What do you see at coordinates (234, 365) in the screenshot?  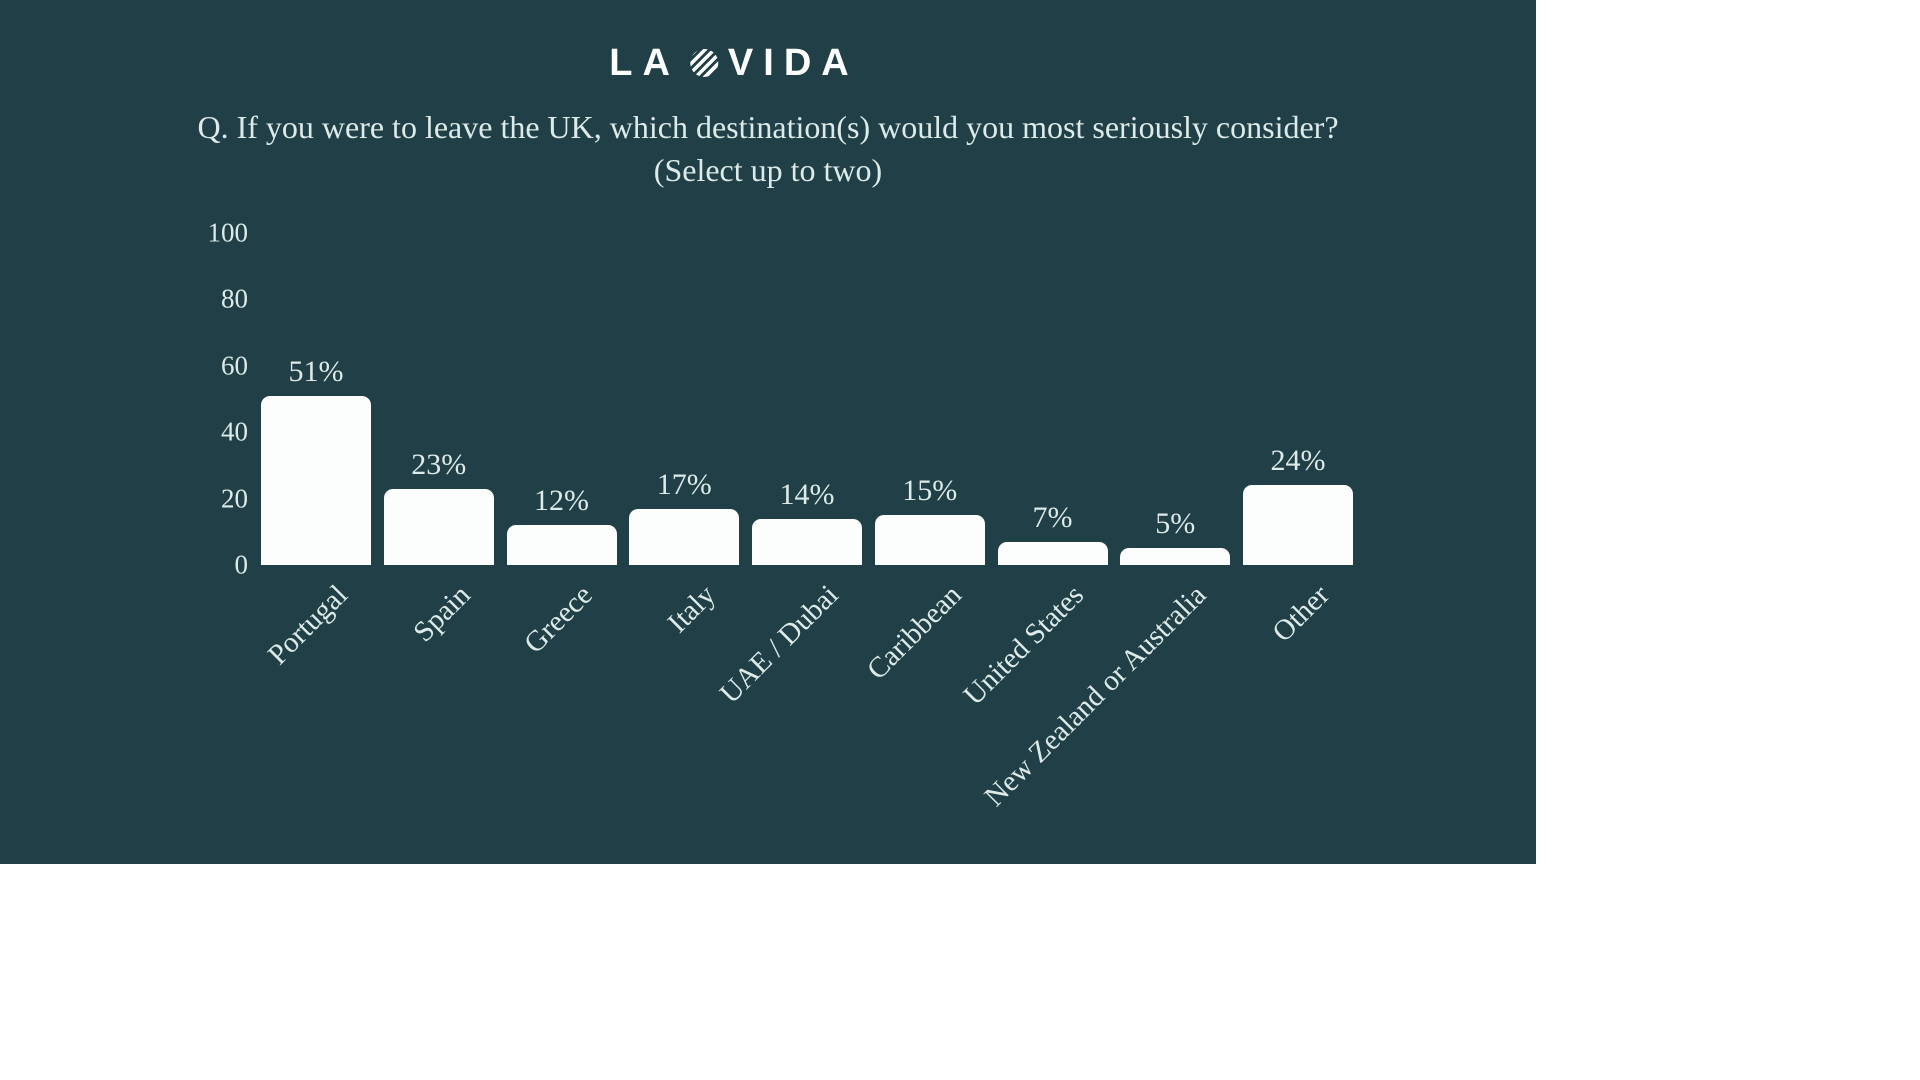 I see `y-axis-tick-label: 60` at bounding box center [234, 365].